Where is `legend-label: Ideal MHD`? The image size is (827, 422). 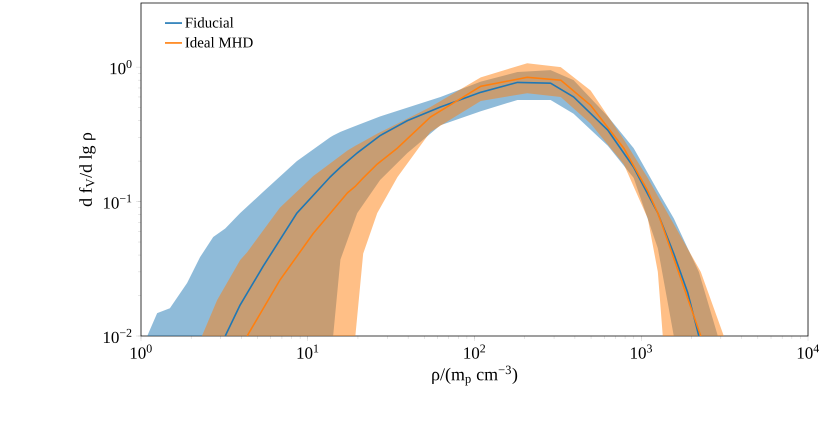 legend-label: Ideal MHD is located at coordinates (219, 42).